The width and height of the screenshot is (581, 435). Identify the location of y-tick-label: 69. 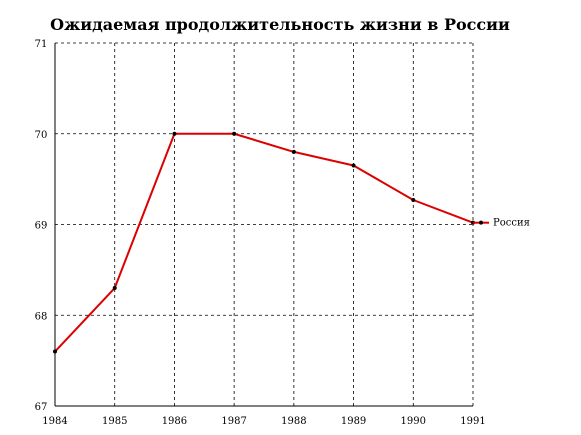
(41, 226).